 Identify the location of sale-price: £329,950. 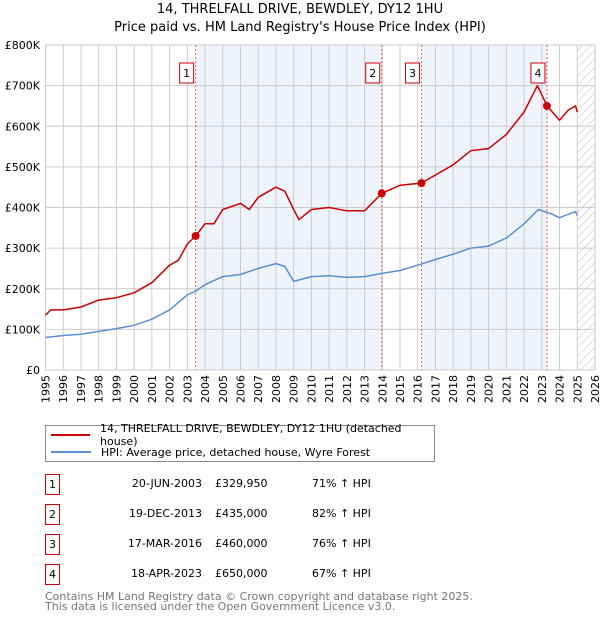
(241, 483).